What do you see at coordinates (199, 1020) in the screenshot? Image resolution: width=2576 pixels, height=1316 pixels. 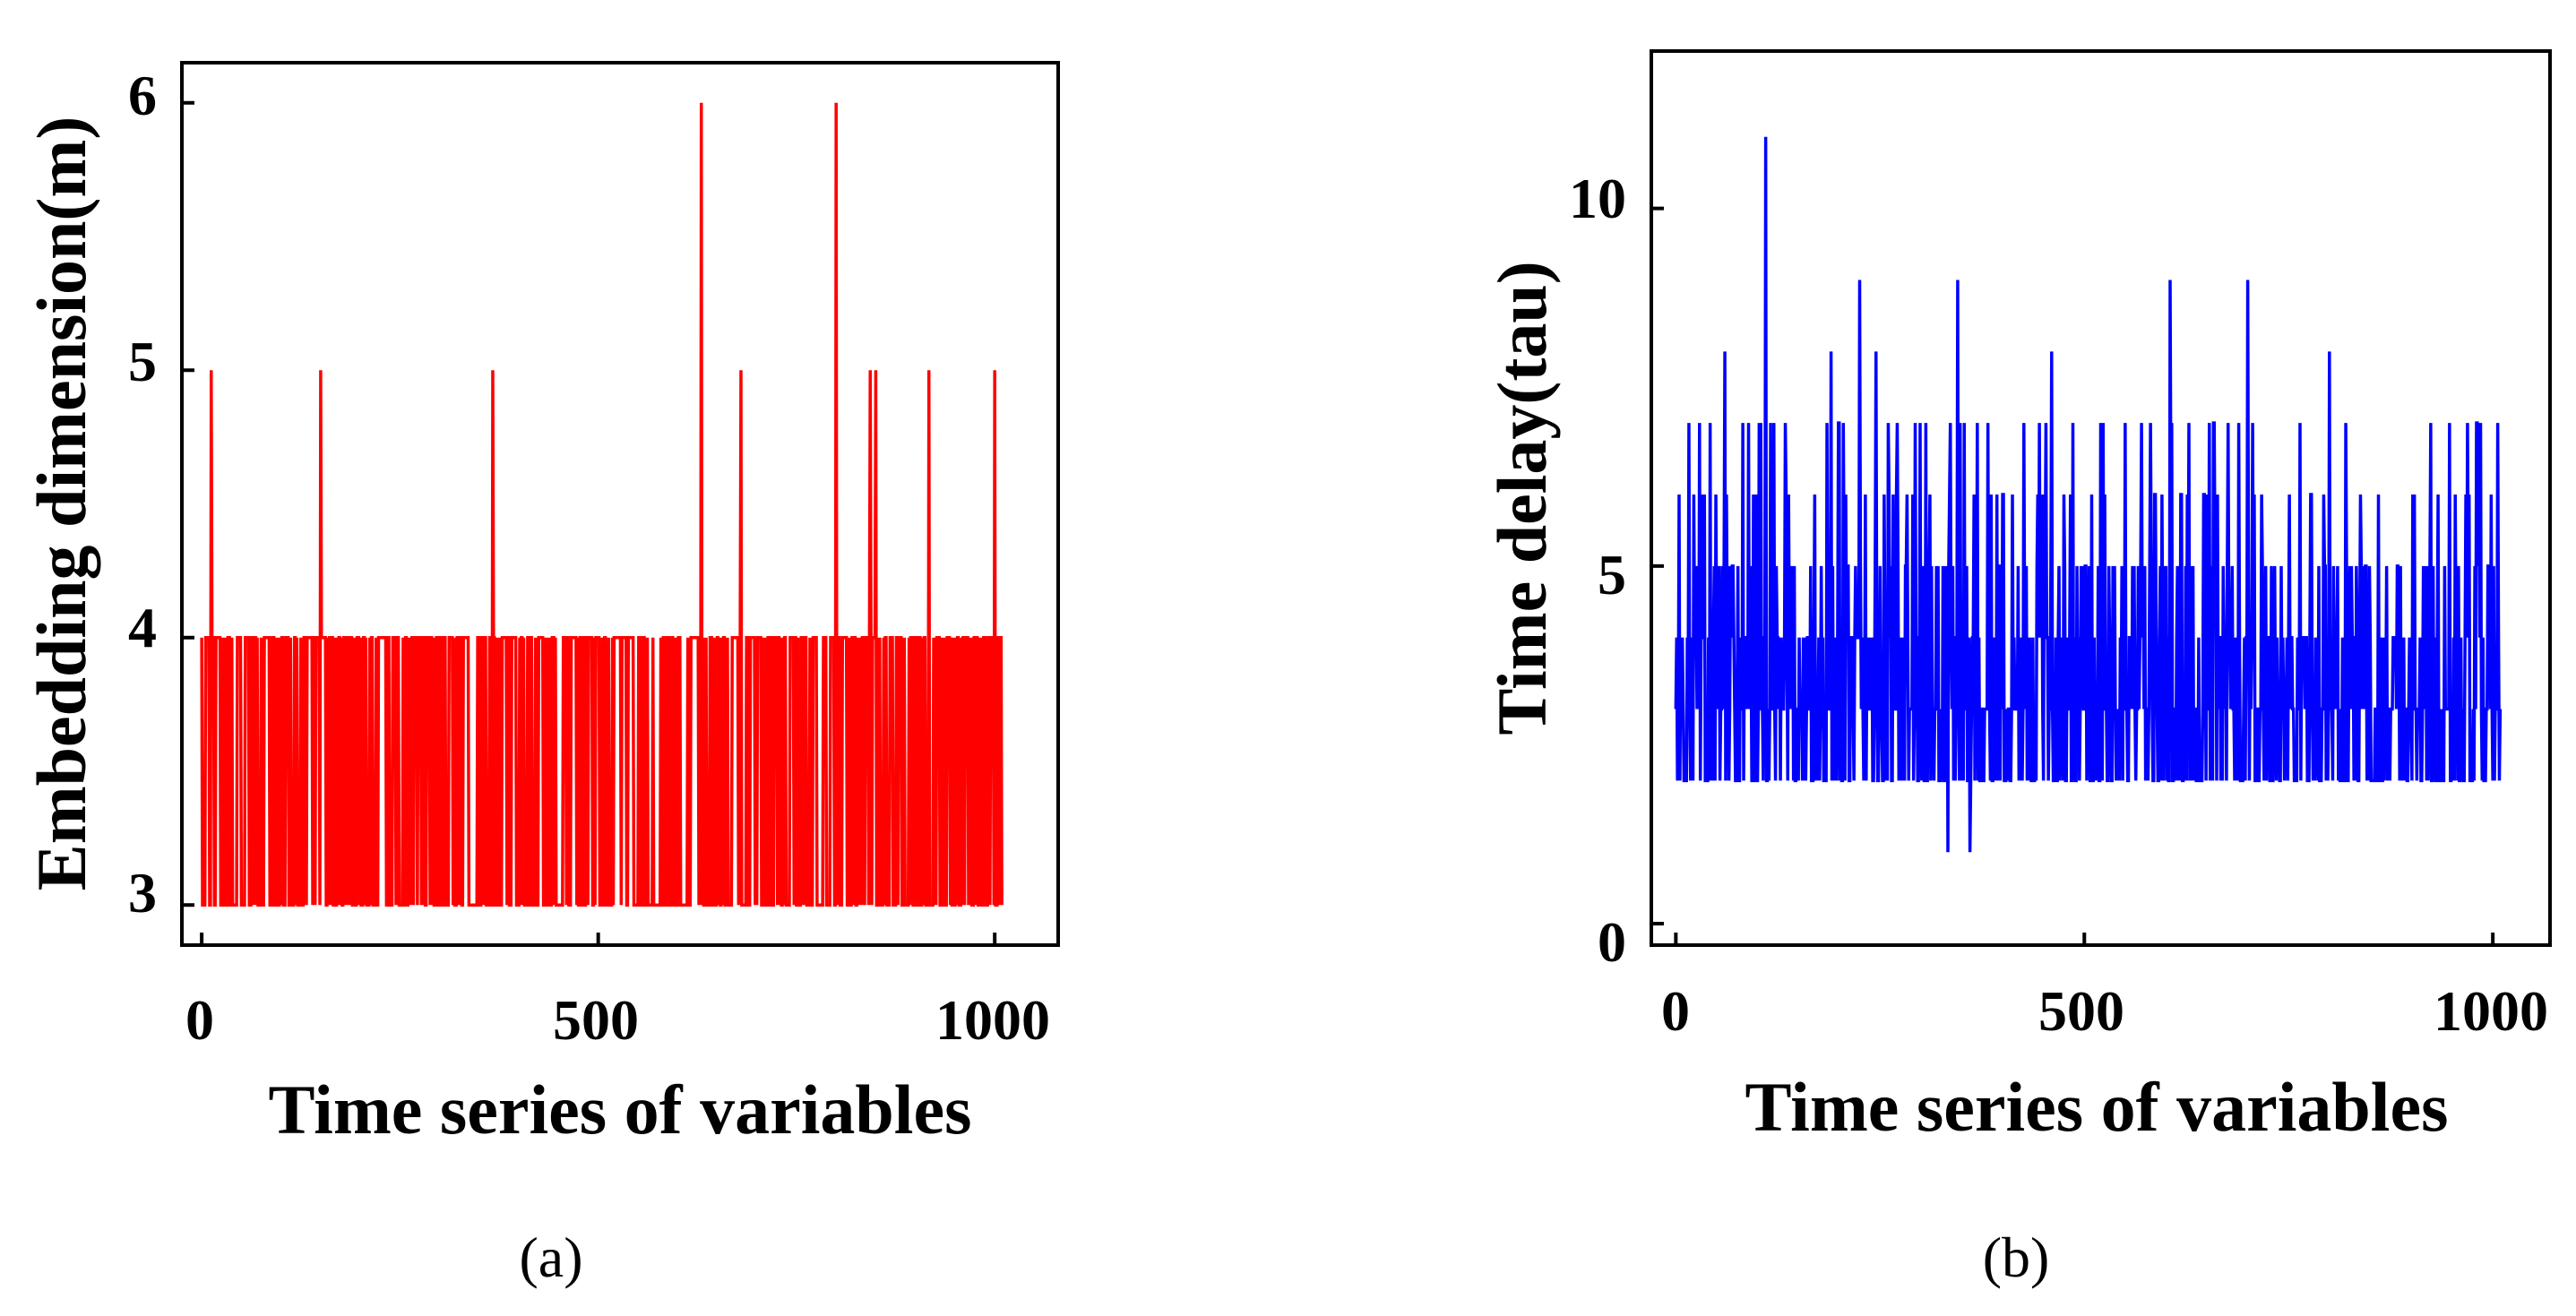 I see `chart-a-xtick-0: 0` at bounding box center [199, 1020].